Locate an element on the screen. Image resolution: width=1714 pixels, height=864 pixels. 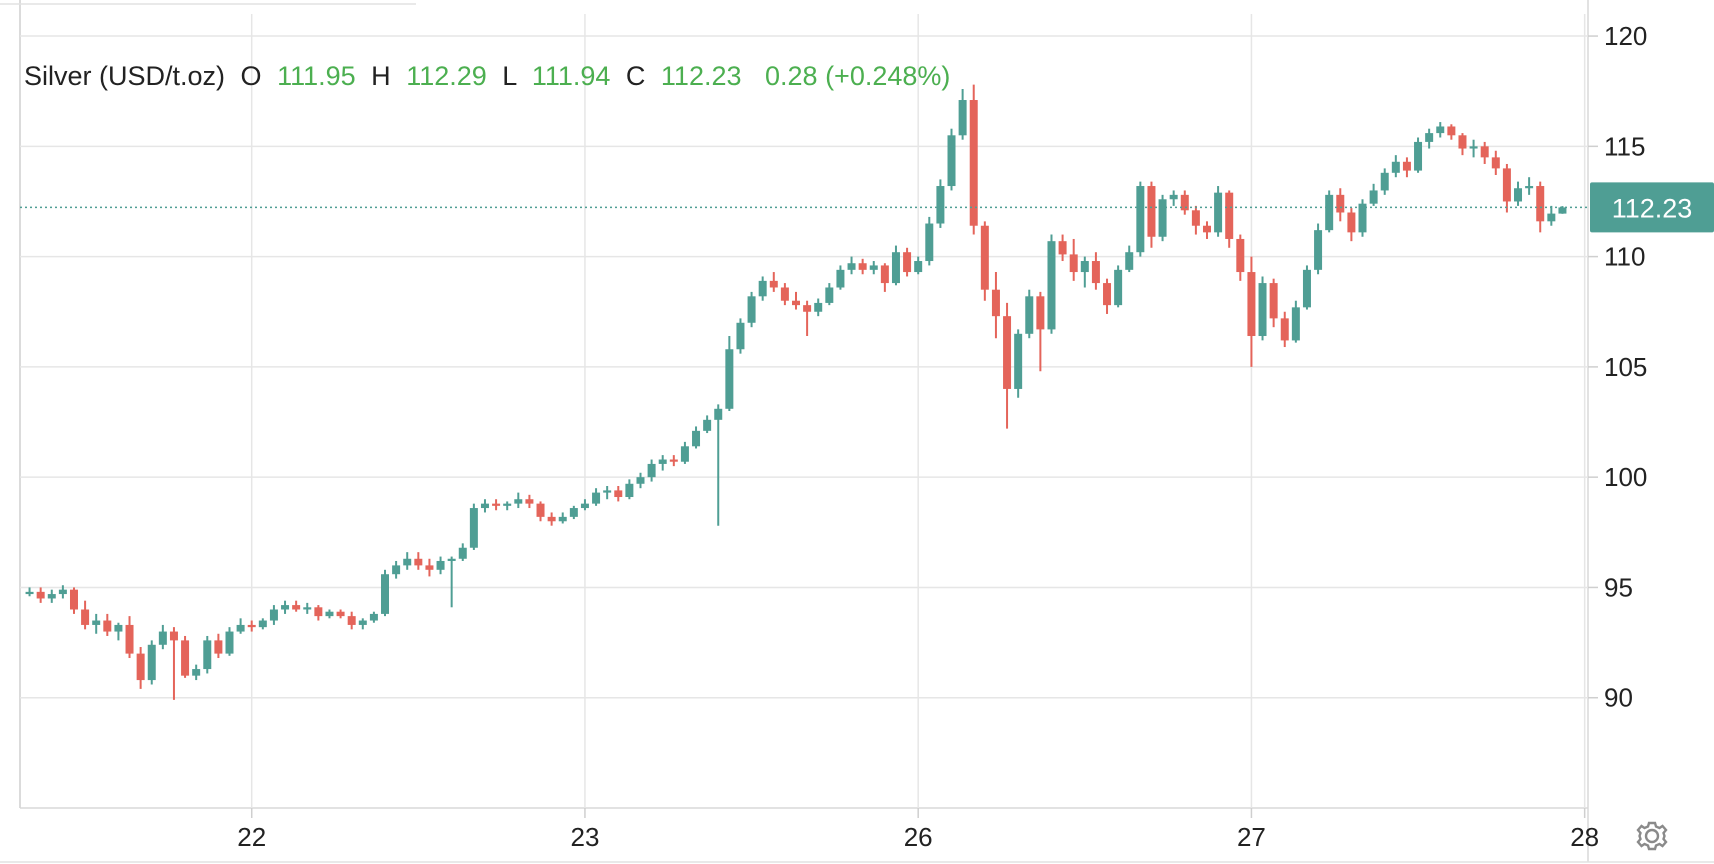
y-tick-label: 115 is located at coordinates (1624, 146).